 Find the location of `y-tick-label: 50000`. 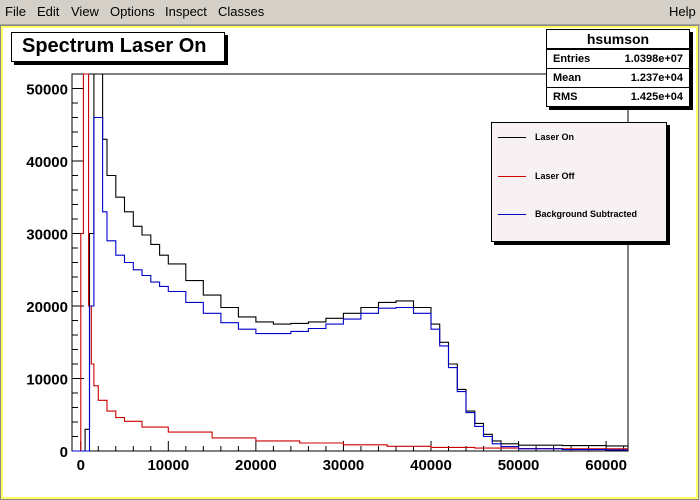

y-tick-label: 50000 is located at coordinates (47, 90).